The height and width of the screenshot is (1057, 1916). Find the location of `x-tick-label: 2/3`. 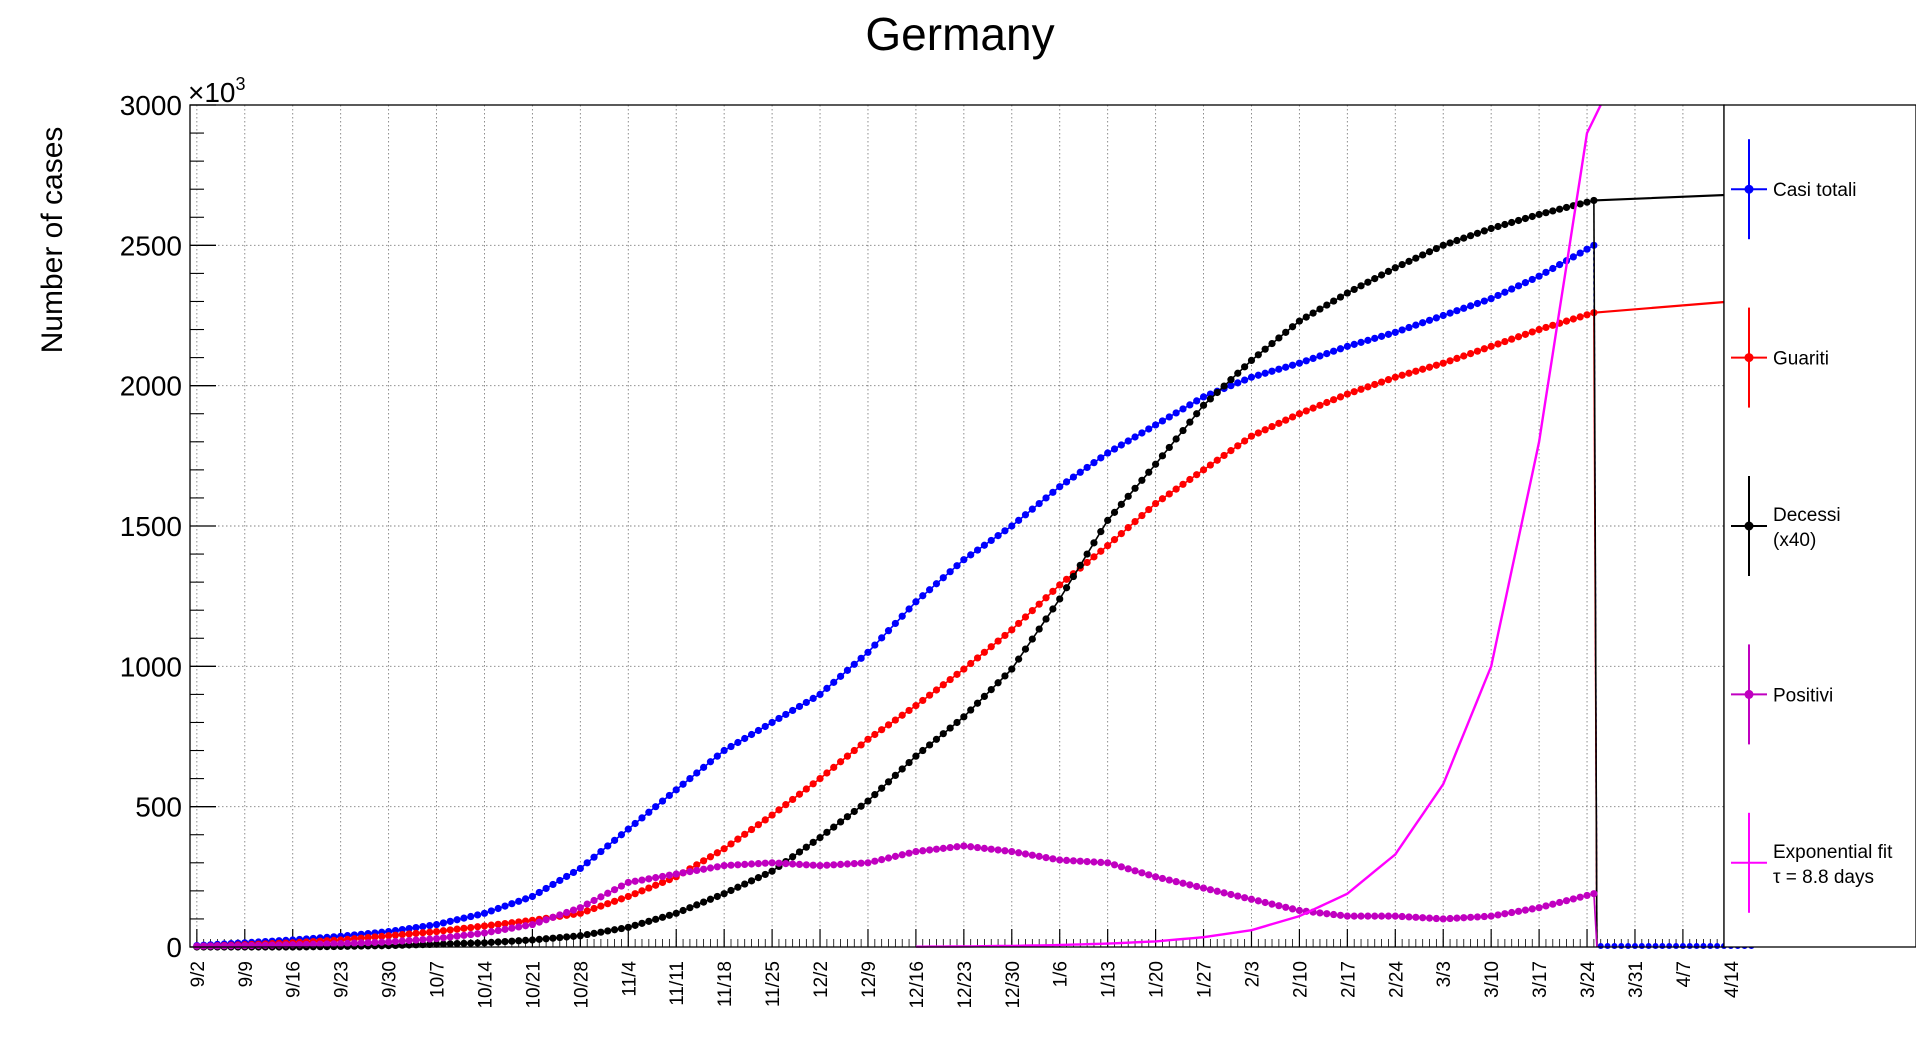

x-tick-label: 2/3 is located at coordinates (1252, 974).